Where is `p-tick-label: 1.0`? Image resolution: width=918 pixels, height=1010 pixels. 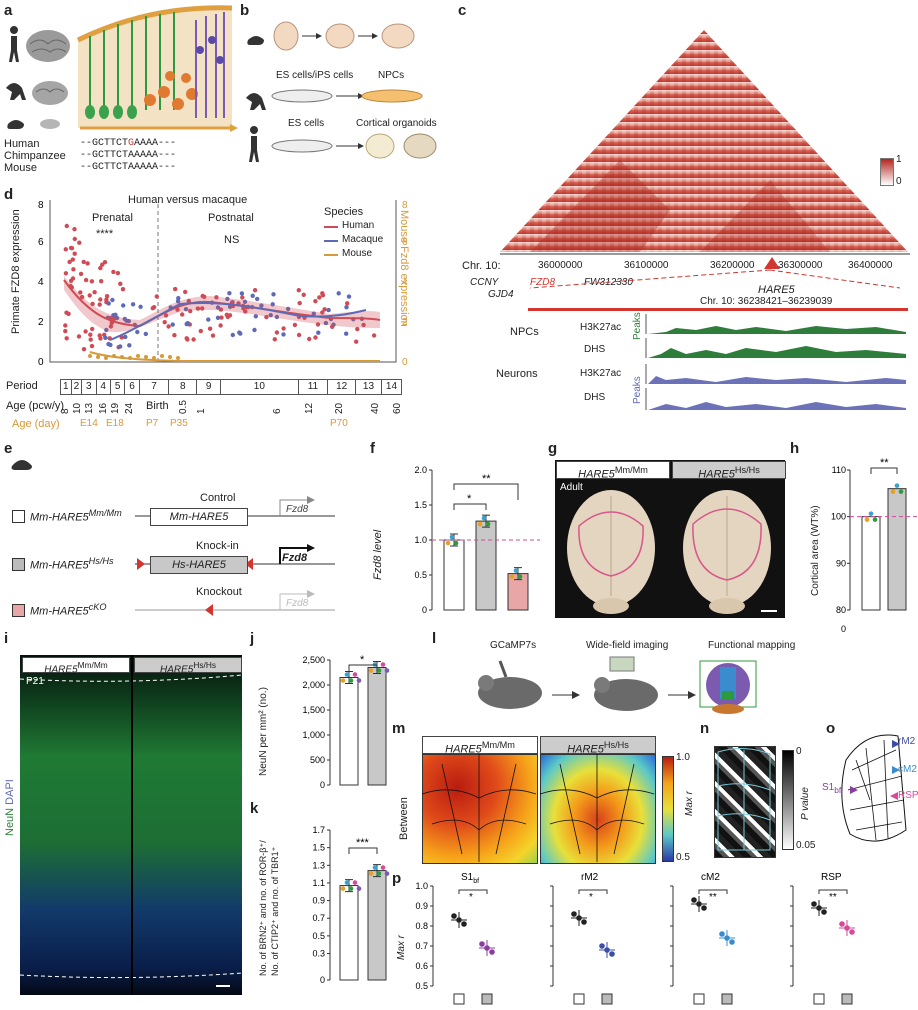 p-tick-label: 1.0 is located at coordinates (421, 886).